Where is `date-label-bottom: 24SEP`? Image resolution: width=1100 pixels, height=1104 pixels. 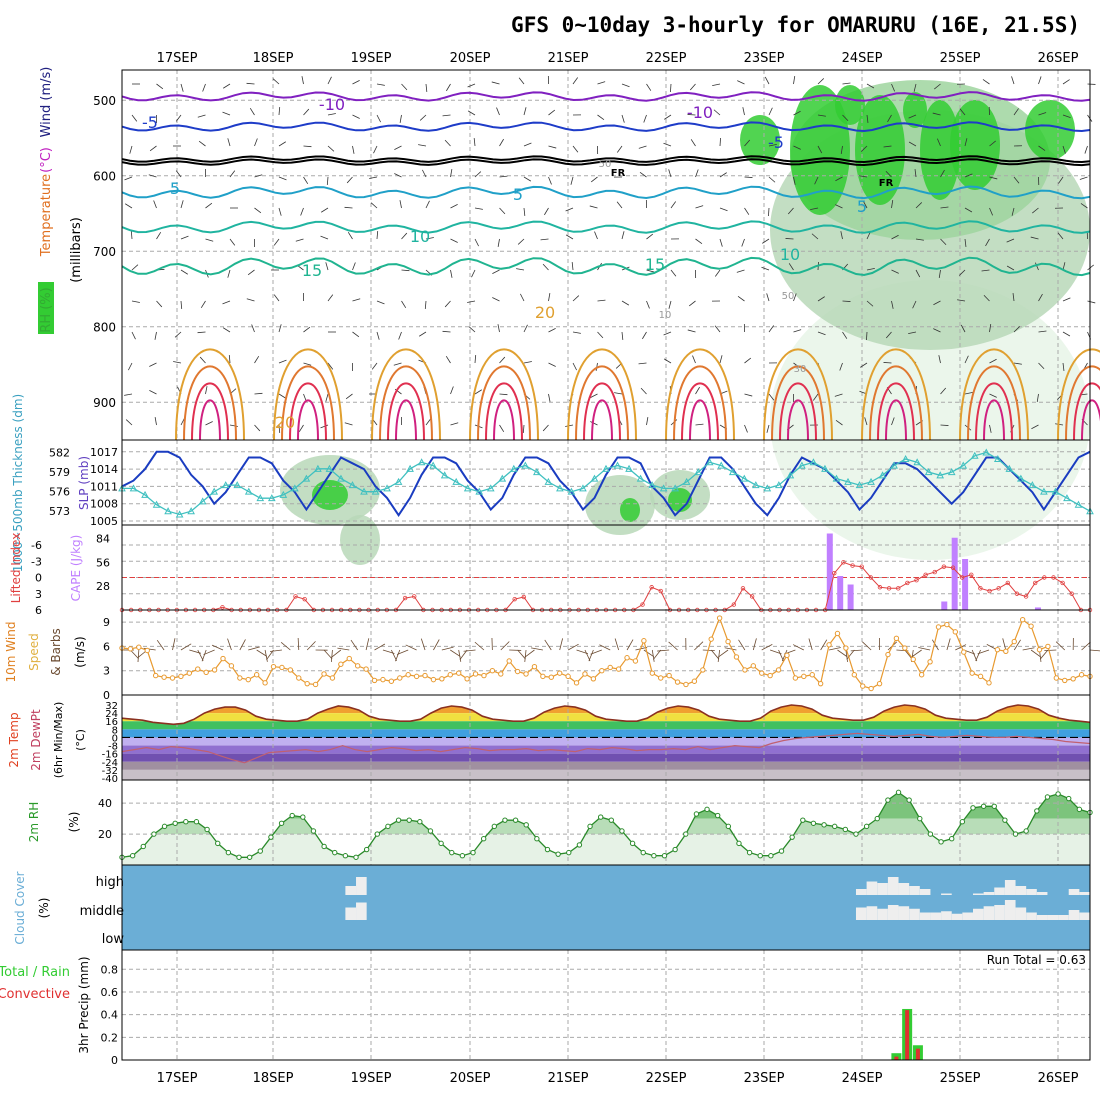 date-label-bottom: 24SEP is located at coordinates (862, 1078).